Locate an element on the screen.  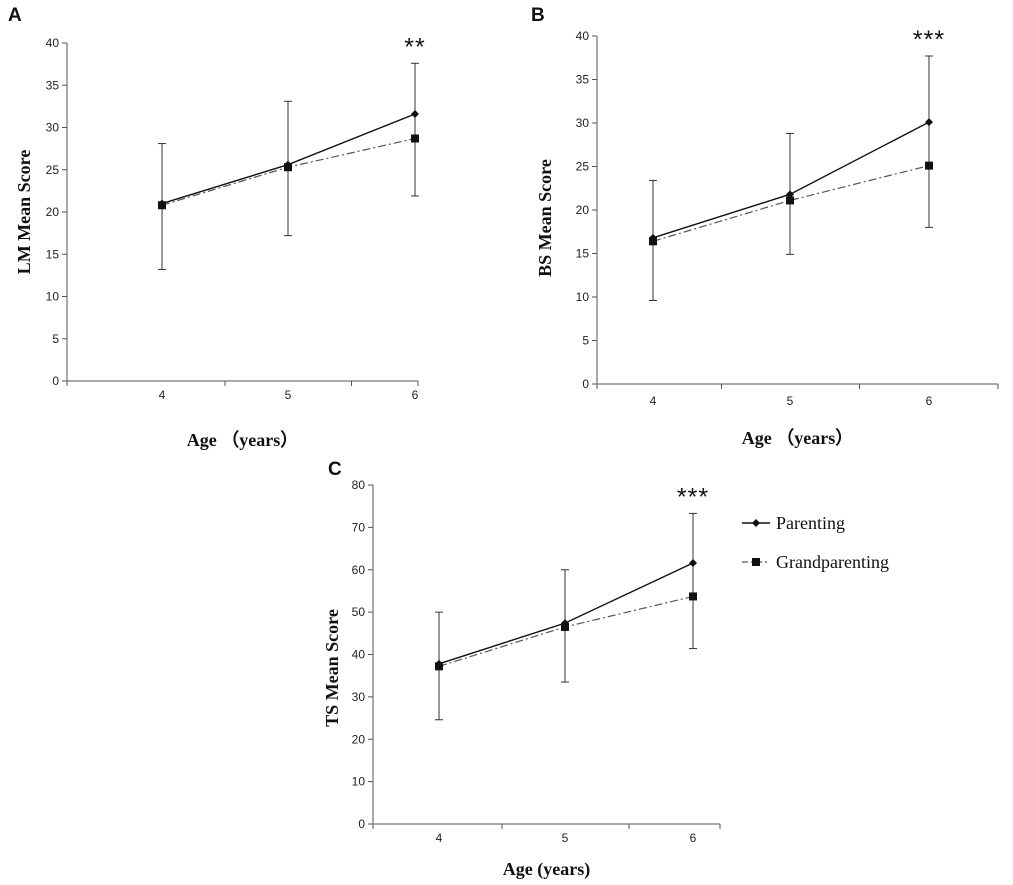
y-axis-title: LM Mean Score is located at coordinates (24, 212).